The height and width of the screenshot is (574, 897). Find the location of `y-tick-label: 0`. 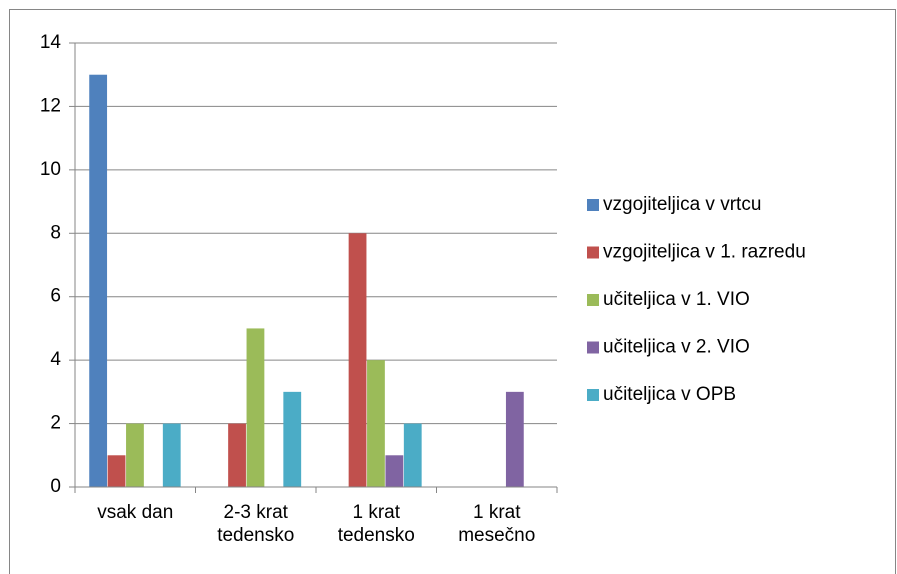

y-tick-label: 0 is located at coordinates (55, 486).